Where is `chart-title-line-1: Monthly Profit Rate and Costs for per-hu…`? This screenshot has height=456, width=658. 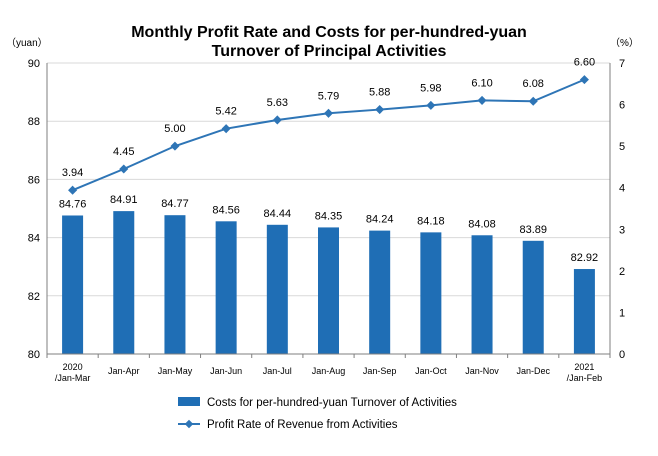
chart-title-line-1: Monthly Profit Rate and Costs for per-hu… is located at coordinates (329, 32).